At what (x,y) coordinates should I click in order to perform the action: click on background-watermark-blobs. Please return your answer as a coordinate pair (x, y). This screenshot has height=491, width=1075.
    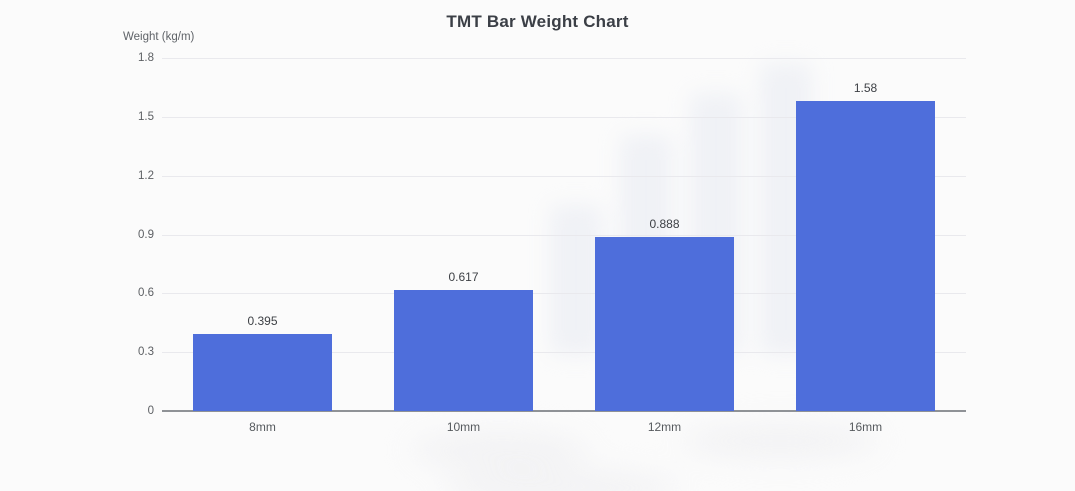
    Looking at the image, I should click on (660, 456).